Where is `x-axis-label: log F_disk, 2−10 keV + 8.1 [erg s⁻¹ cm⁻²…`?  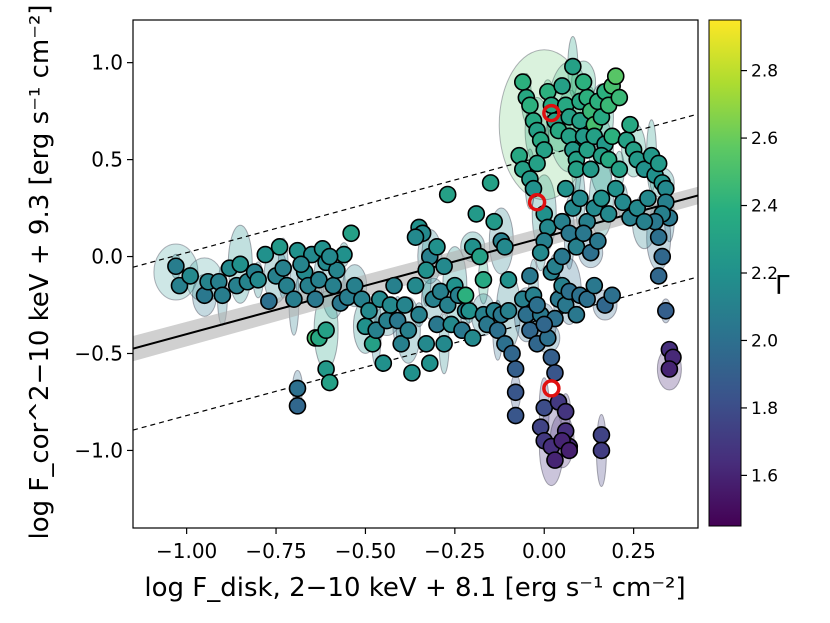
x-axis-label: log F_disk, 2−10 keV + 8.1 [erg s⁻¹ cm⁻²… is located at coordinates (414, 588).